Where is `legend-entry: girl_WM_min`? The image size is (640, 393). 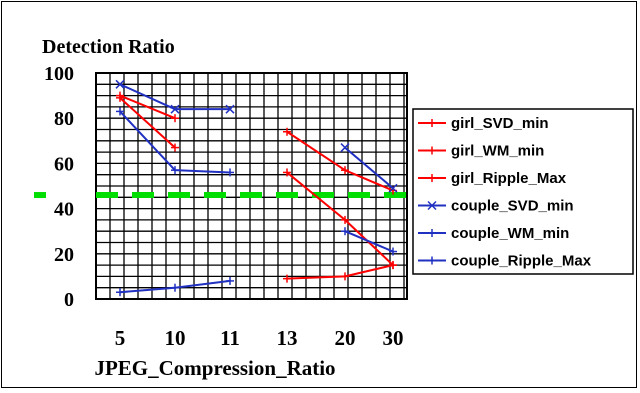 legend-entry: girl_WM_min is located at coordinates (497, 151).